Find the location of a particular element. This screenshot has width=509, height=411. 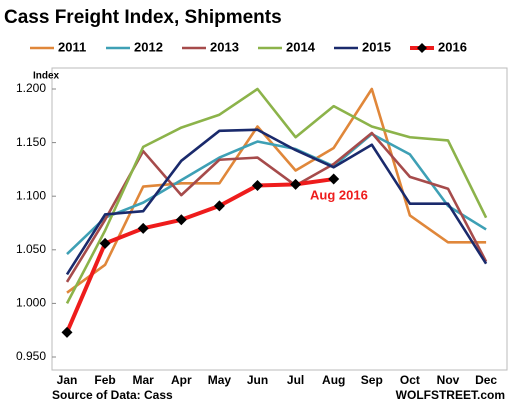

x-tick-label: Dec is located at coordinates (486, 380).